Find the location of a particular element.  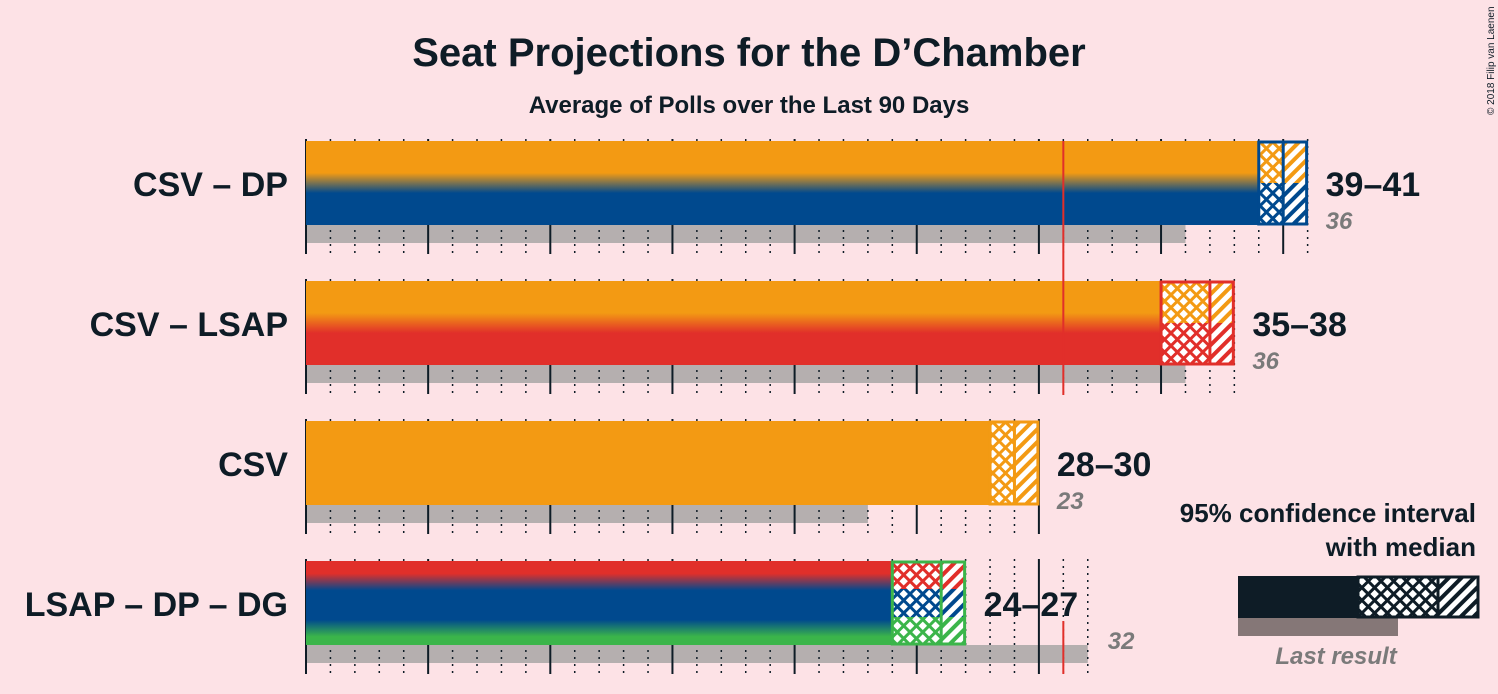

last-result-label: 32 is located at coordinates (1121, 641).